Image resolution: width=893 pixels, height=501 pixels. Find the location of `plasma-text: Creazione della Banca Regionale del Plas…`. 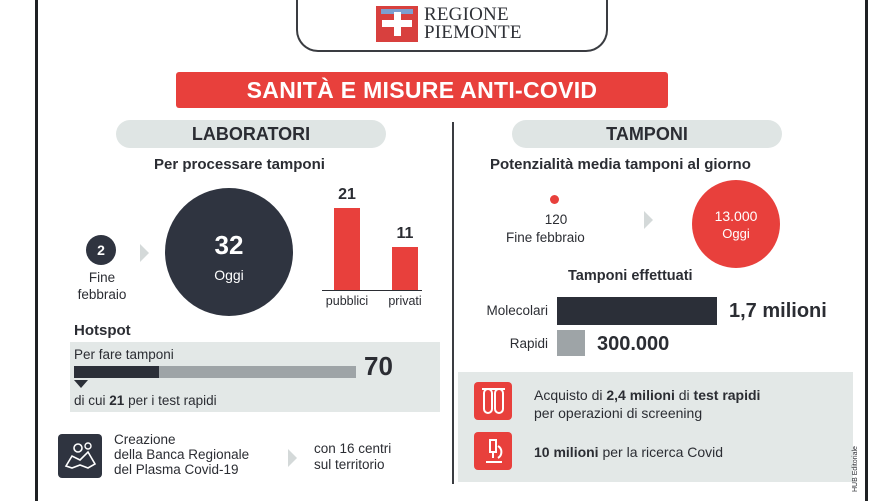

plasma-text: Creazione della Banca Regionale del Plas… is located at coordinates (181, 454).